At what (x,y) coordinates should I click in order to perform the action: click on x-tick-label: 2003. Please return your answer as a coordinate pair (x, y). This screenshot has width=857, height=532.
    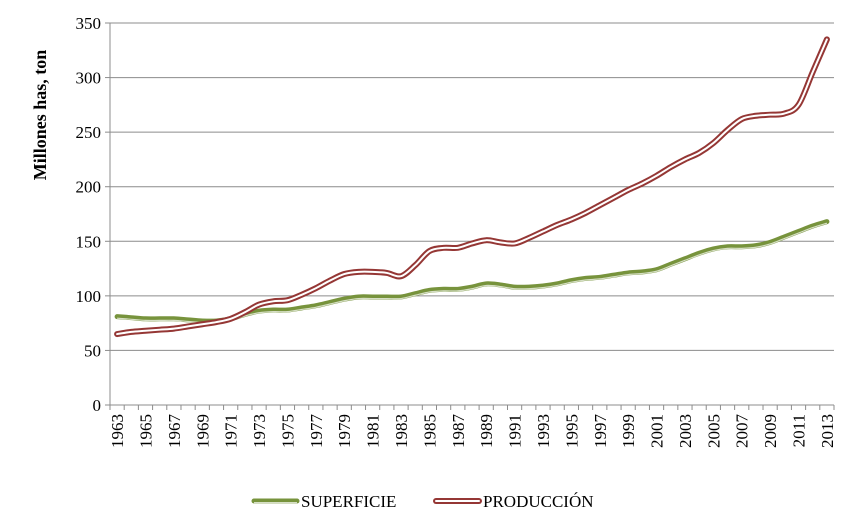
    Looking at the image, I should click on (685, 431).